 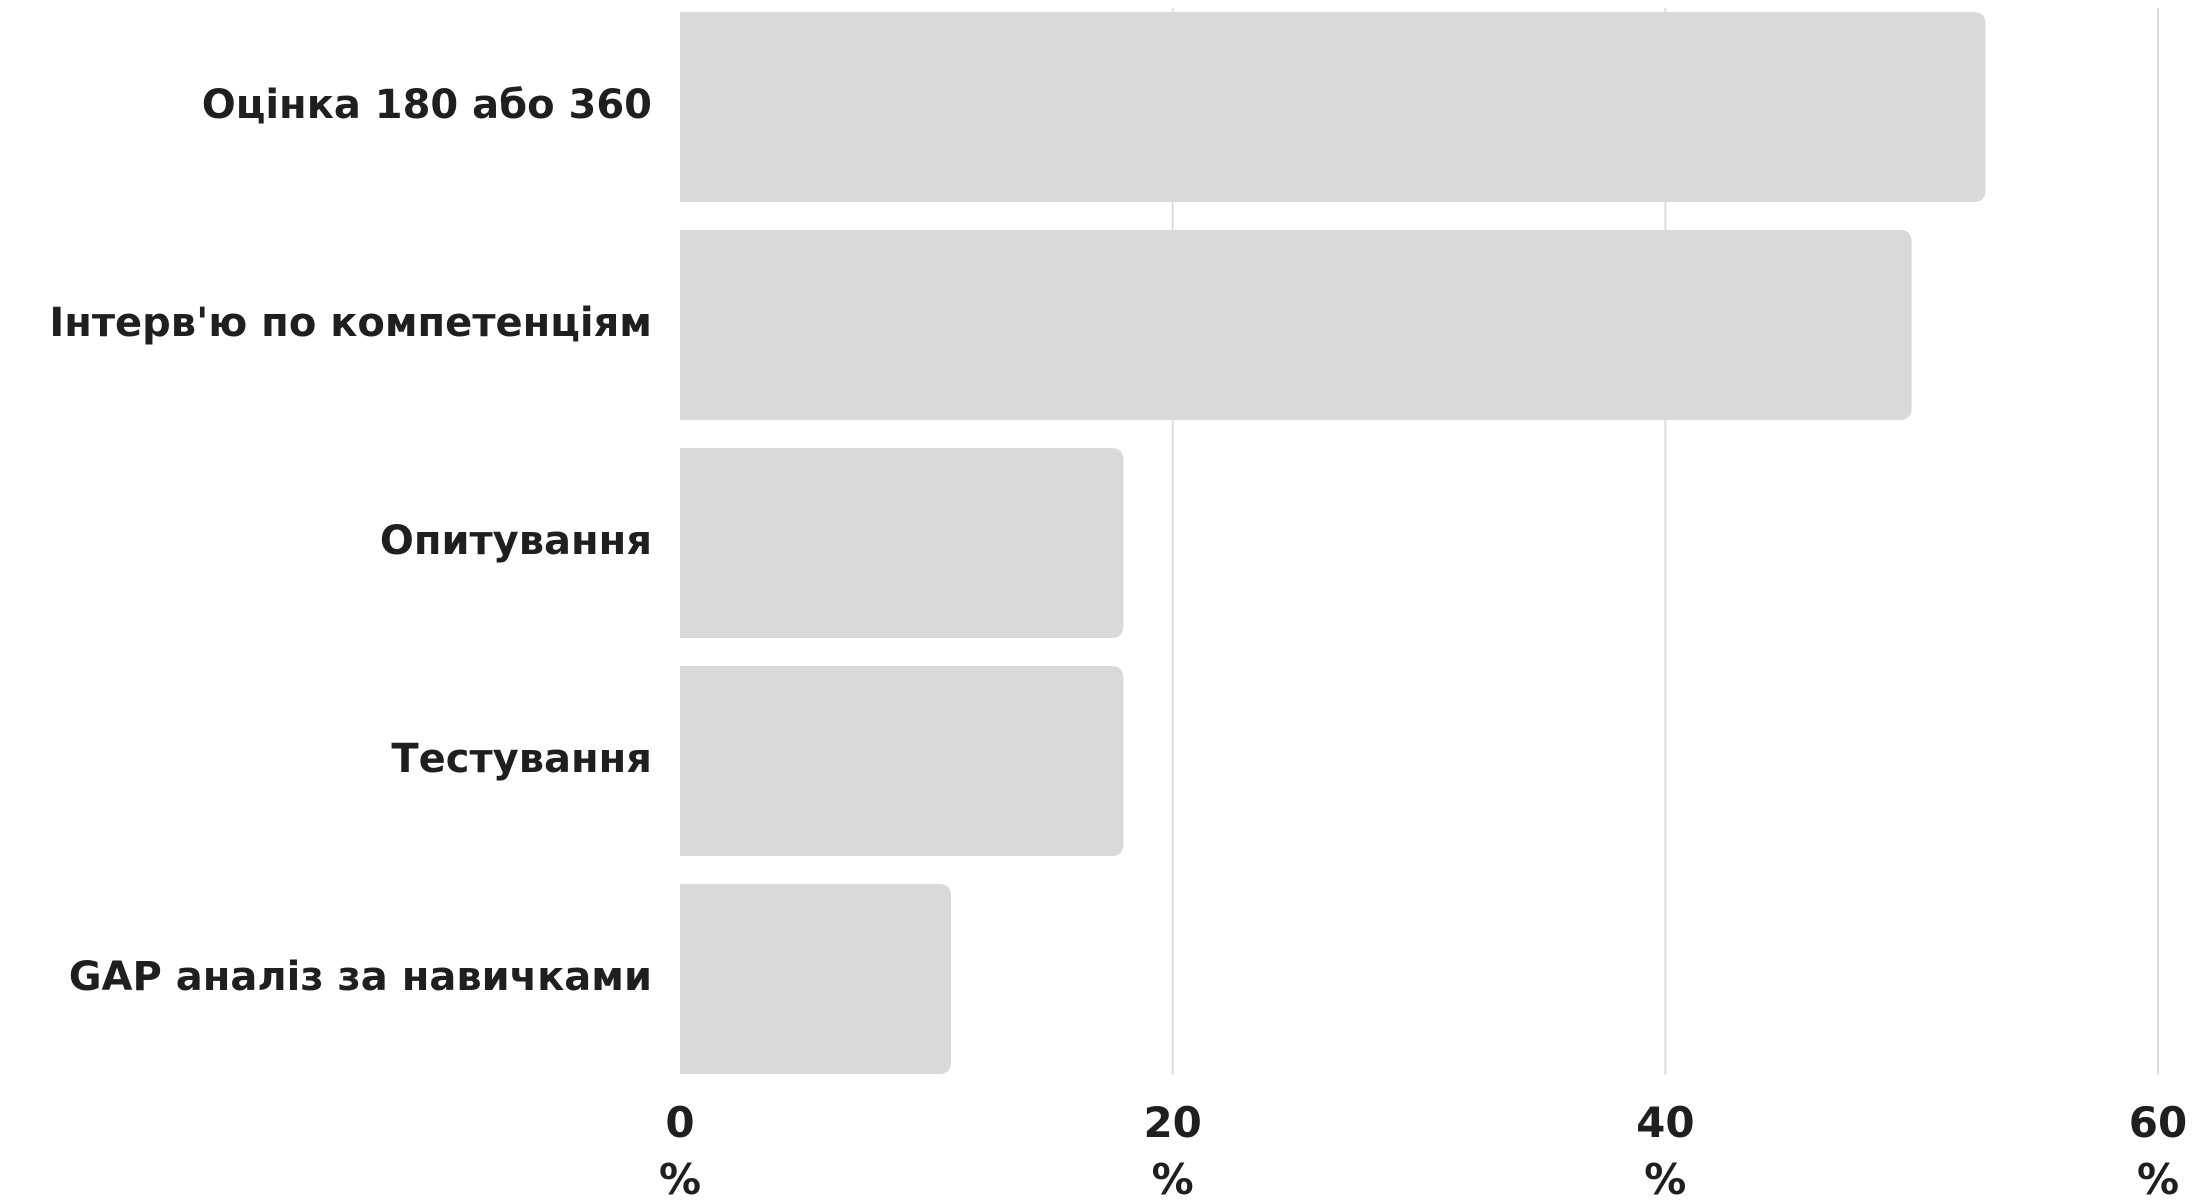 I want to click on x-tick-label-40: 40, so click(x=1665, y=1122).